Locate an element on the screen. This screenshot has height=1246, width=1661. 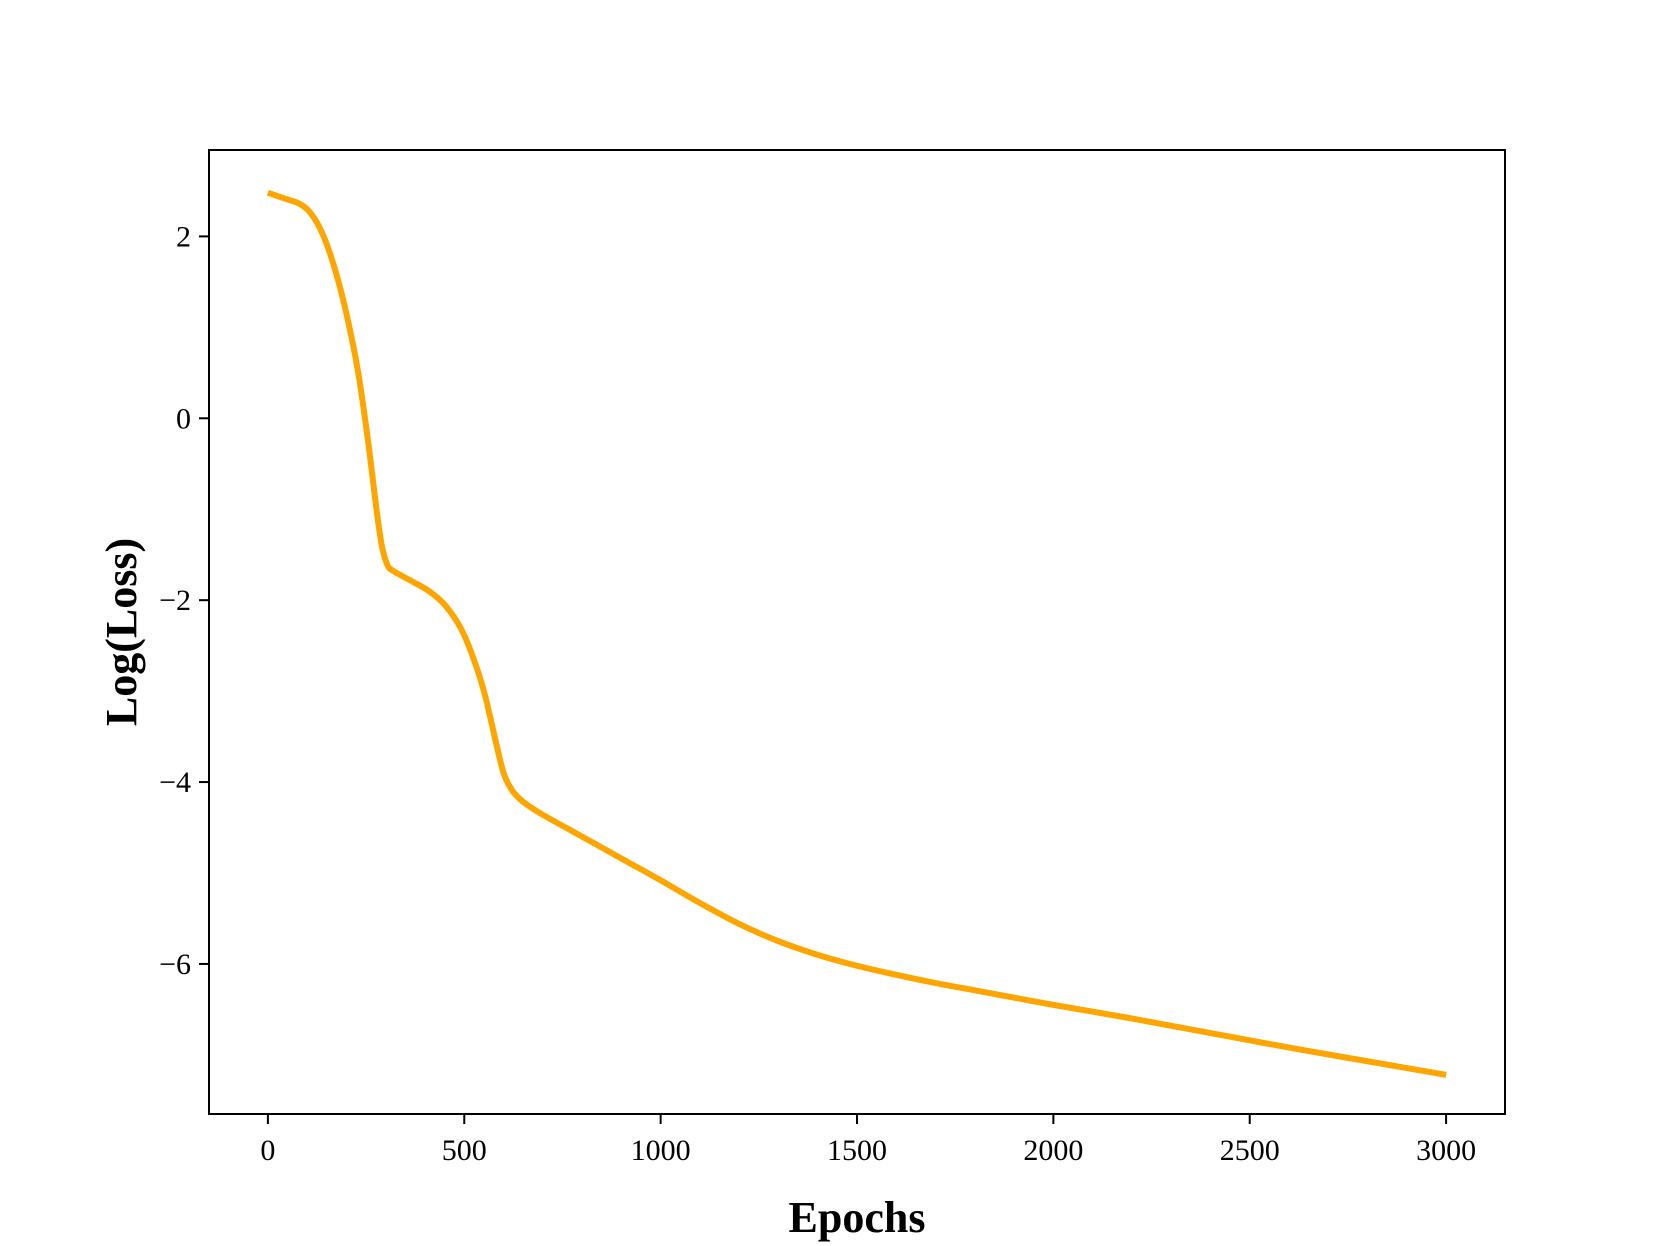
x-tick-label: 0 is located at coordinates (267, 1150).